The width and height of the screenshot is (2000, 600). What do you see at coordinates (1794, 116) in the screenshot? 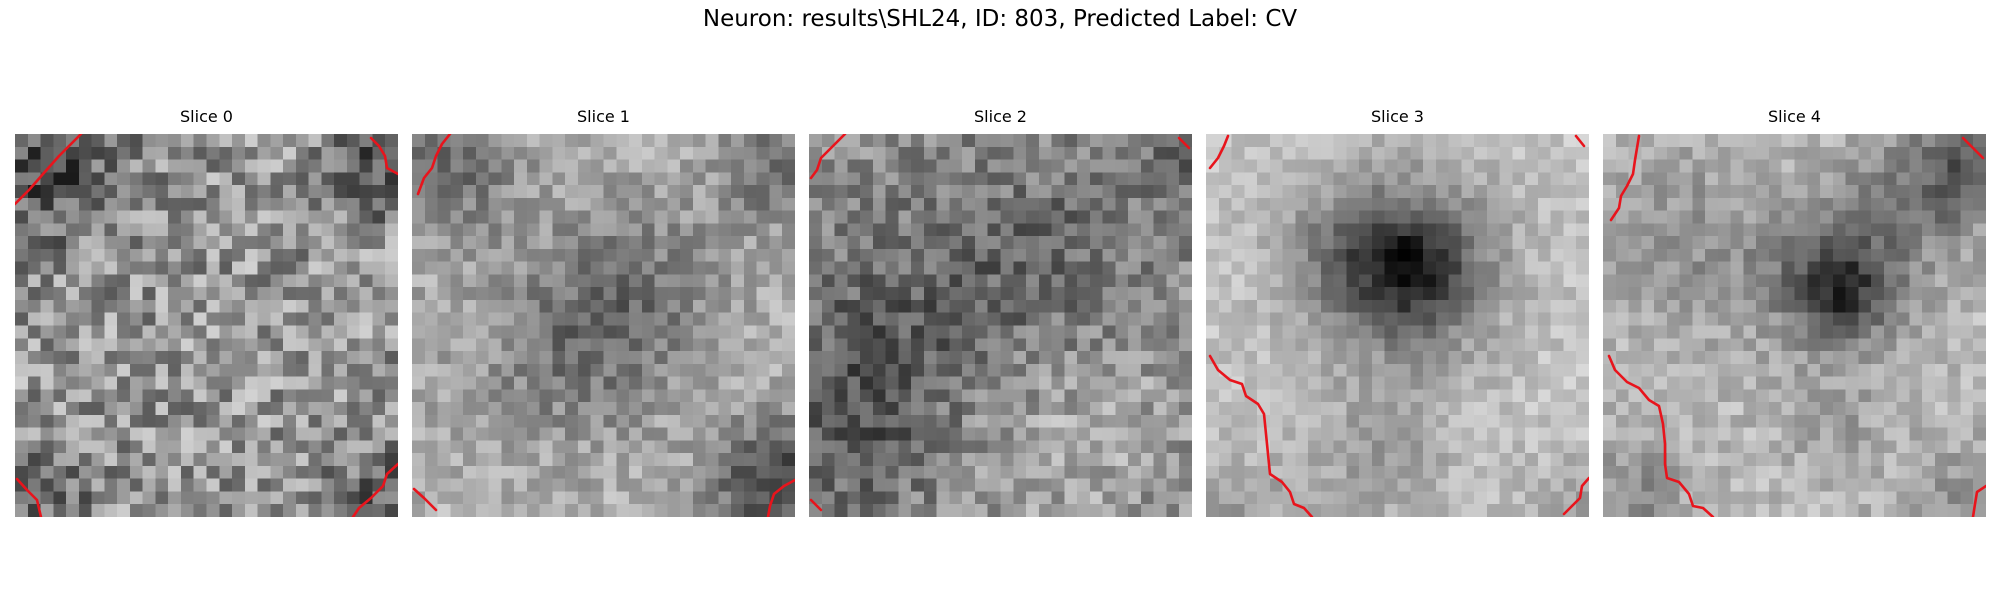
I see `slice-title-4: Slice 4` at bounding box center [1794, 116].